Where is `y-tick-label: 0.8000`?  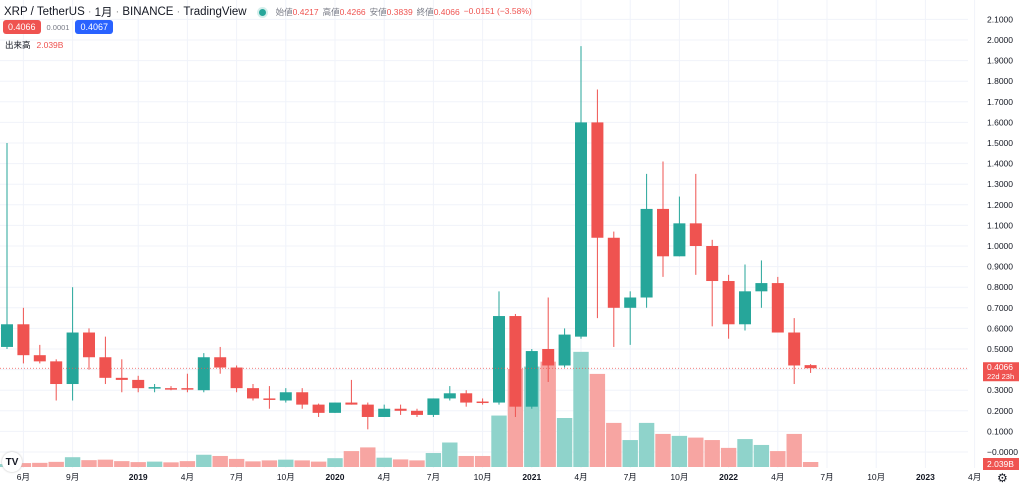
y-tick-label: 0.8000 is located at coordinates (1000, 287).